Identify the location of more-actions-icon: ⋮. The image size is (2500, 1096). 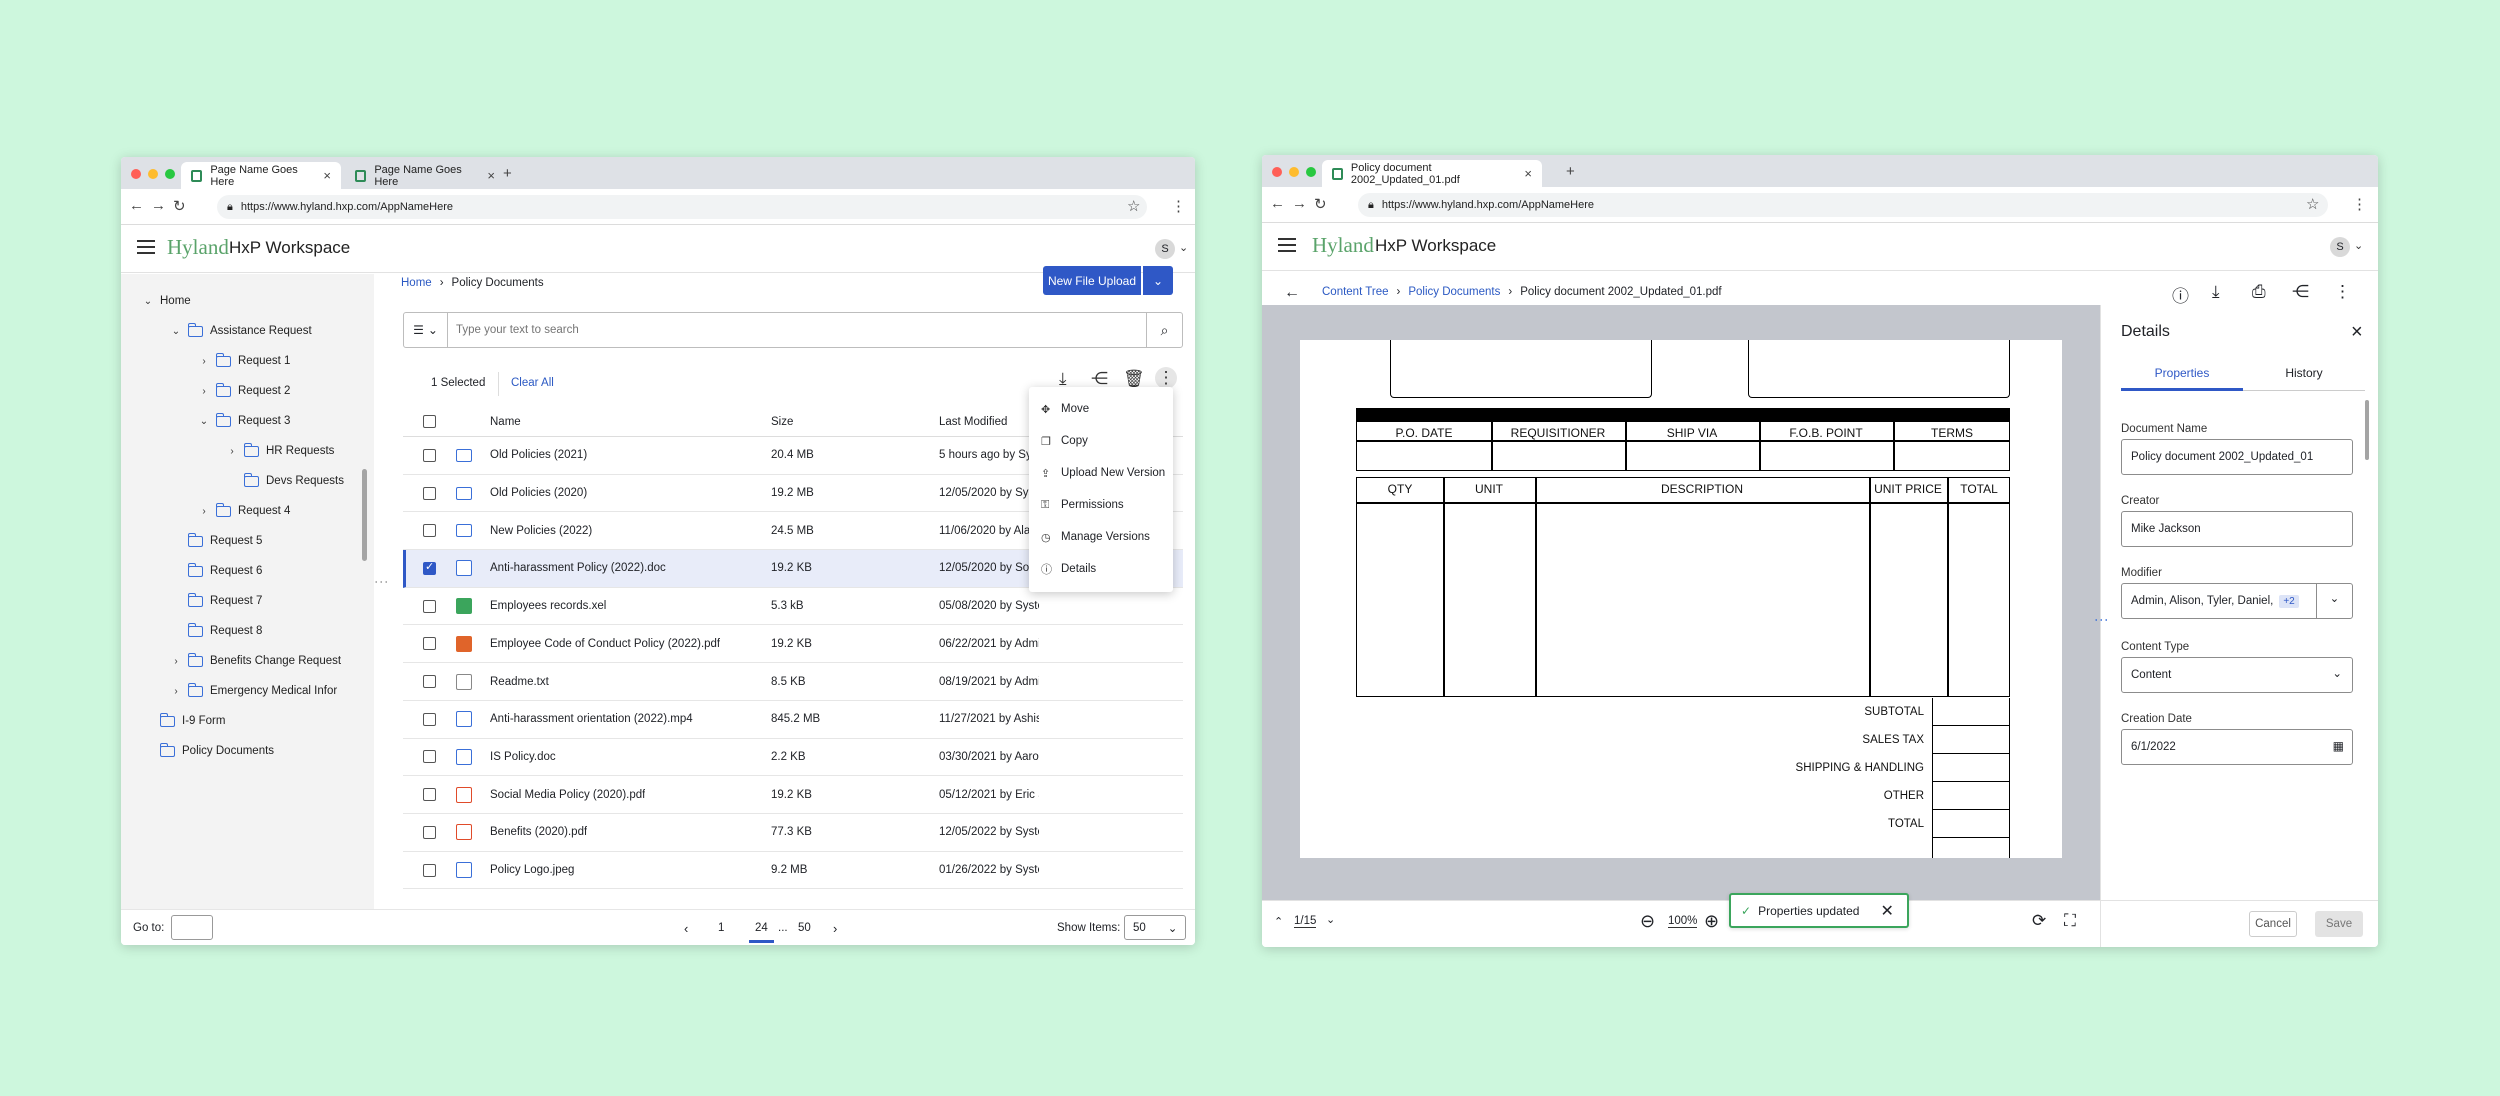
(2342, 291).